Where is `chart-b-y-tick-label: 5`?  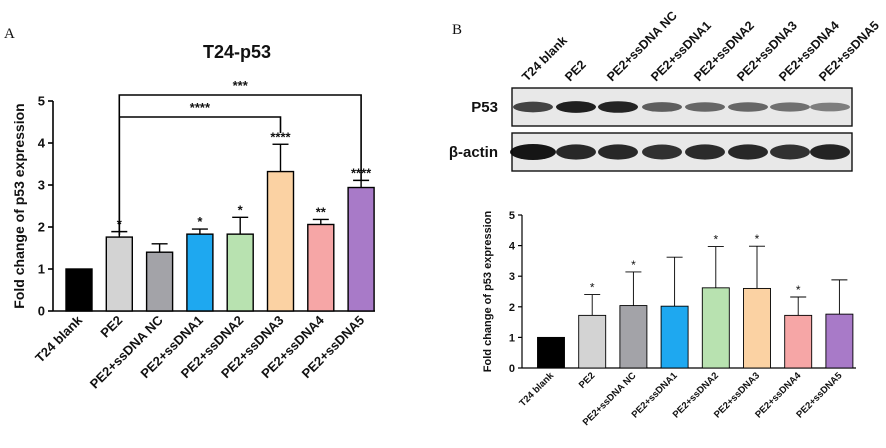
chart-b-y-tick-label: 5 is located at coordinates (512, 216).